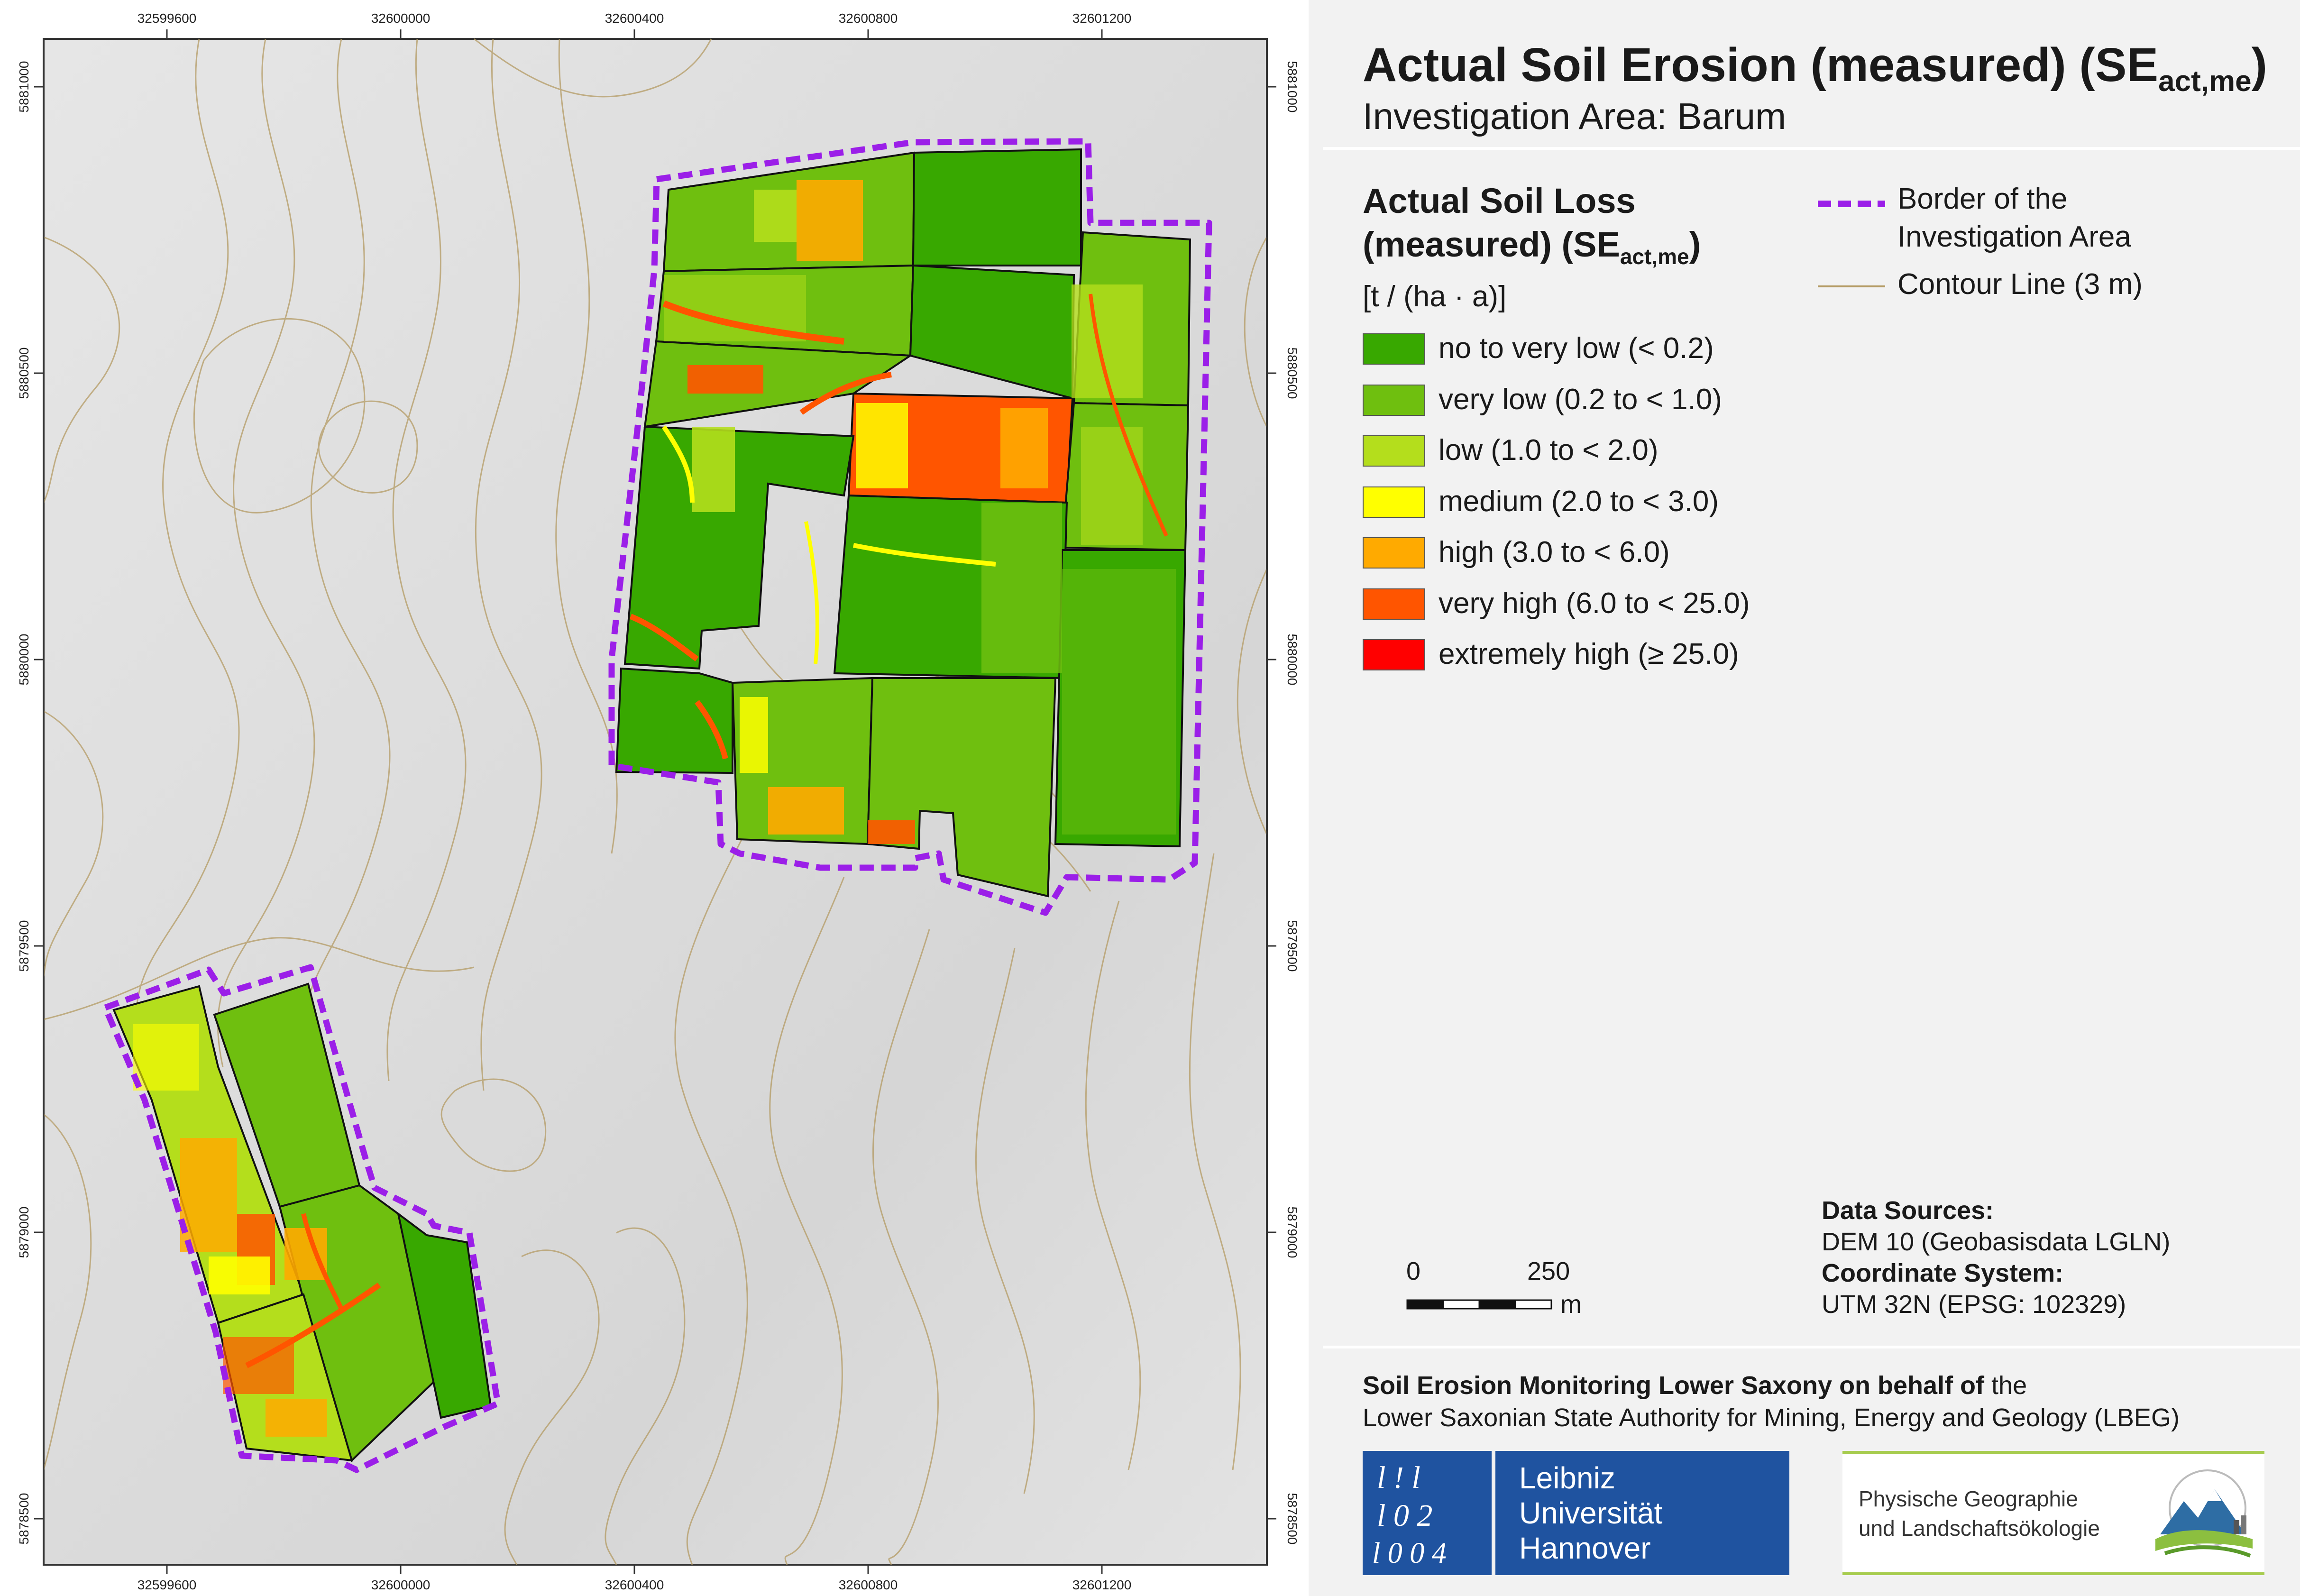  Describe the element at coordinates (1398, 1477) in the screenshot. I see `svg-text: l ! l` at that location.